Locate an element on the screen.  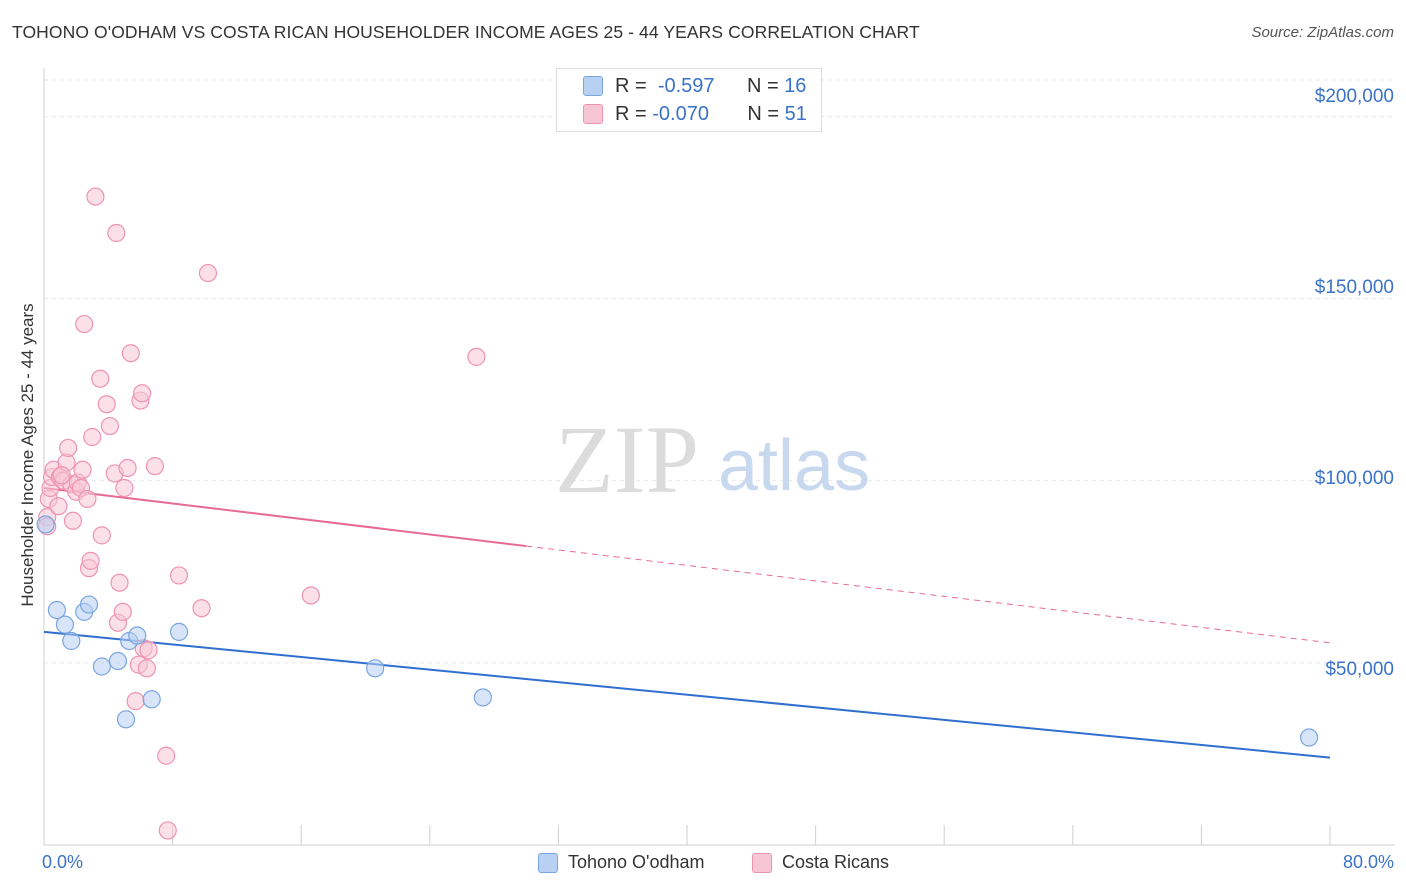
series-name-costa-rican: Costa Ricans is located at coordinates (836, 862).